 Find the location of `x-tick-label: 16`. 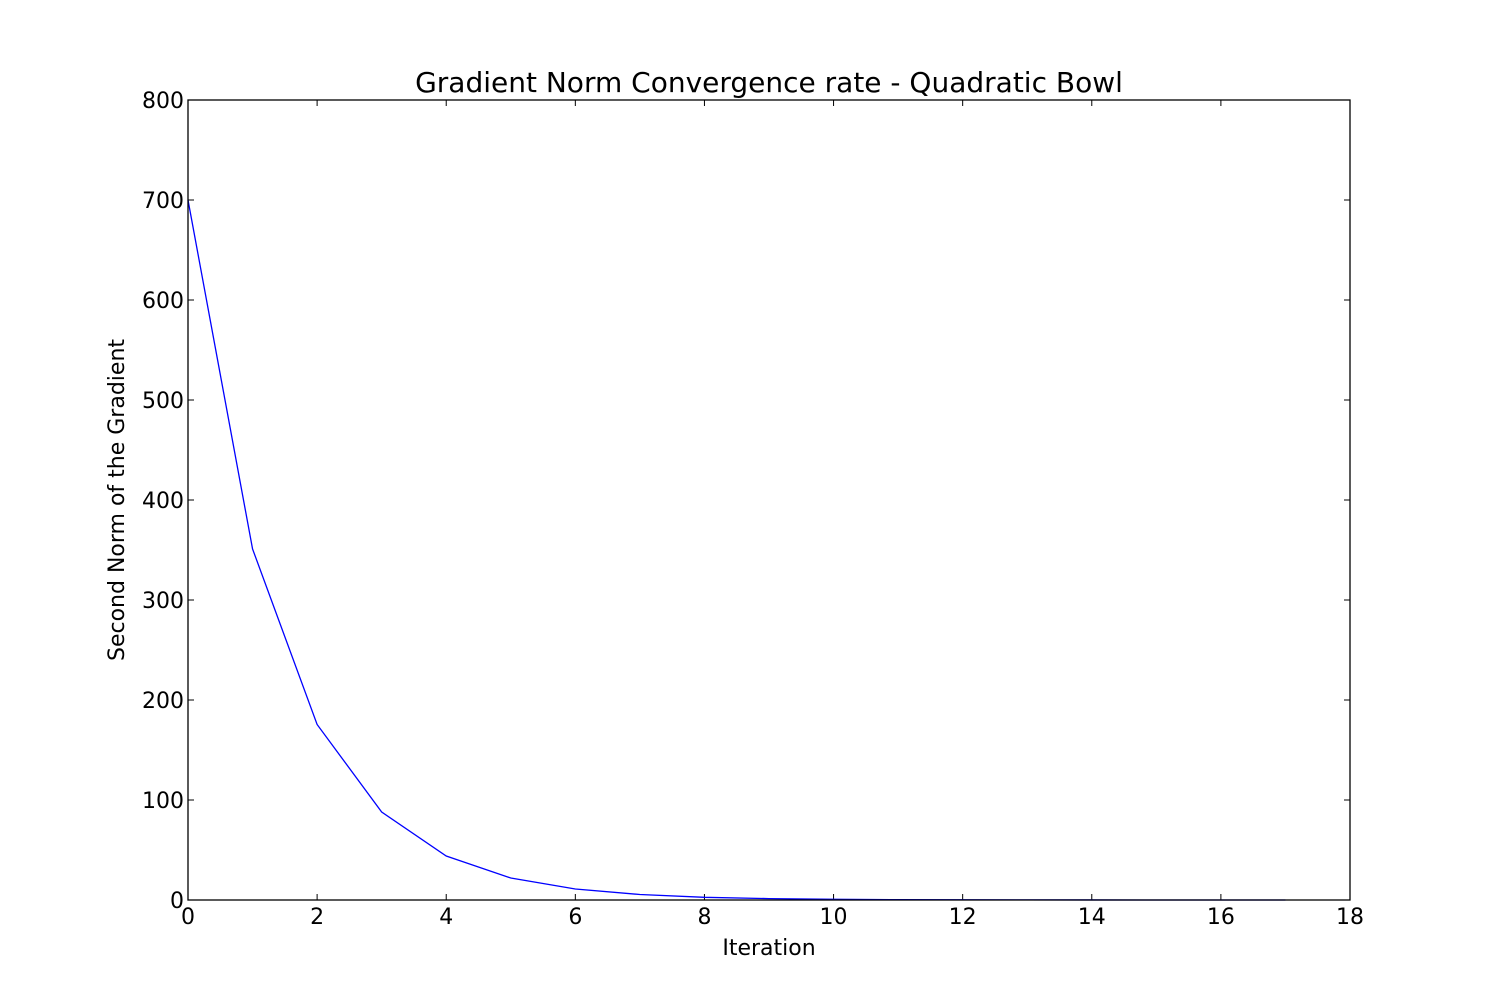

x-tick-label: 16 is located at coordinates (1221, 917).